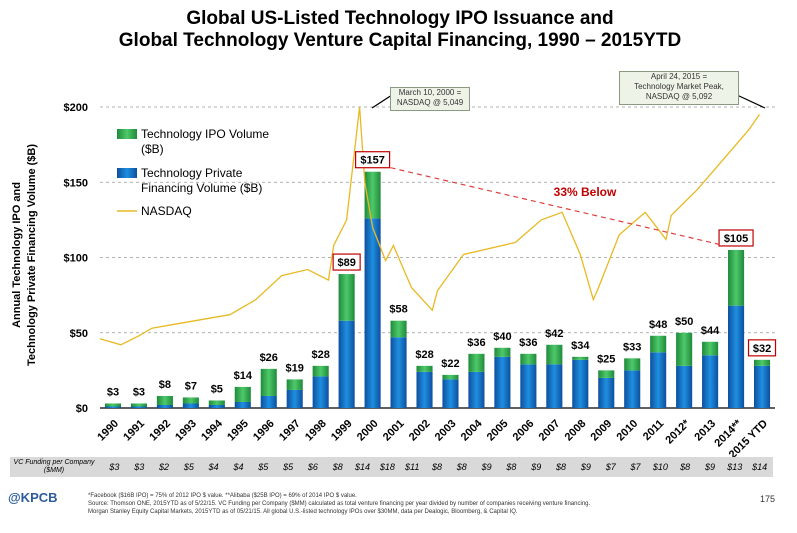 This screenshot has width=797, height=533. What do you see at coordinates (152, 149) in the screenshot?
I see `legend-label-ipo-unit: ($B)` at bounding box center [152, 149].